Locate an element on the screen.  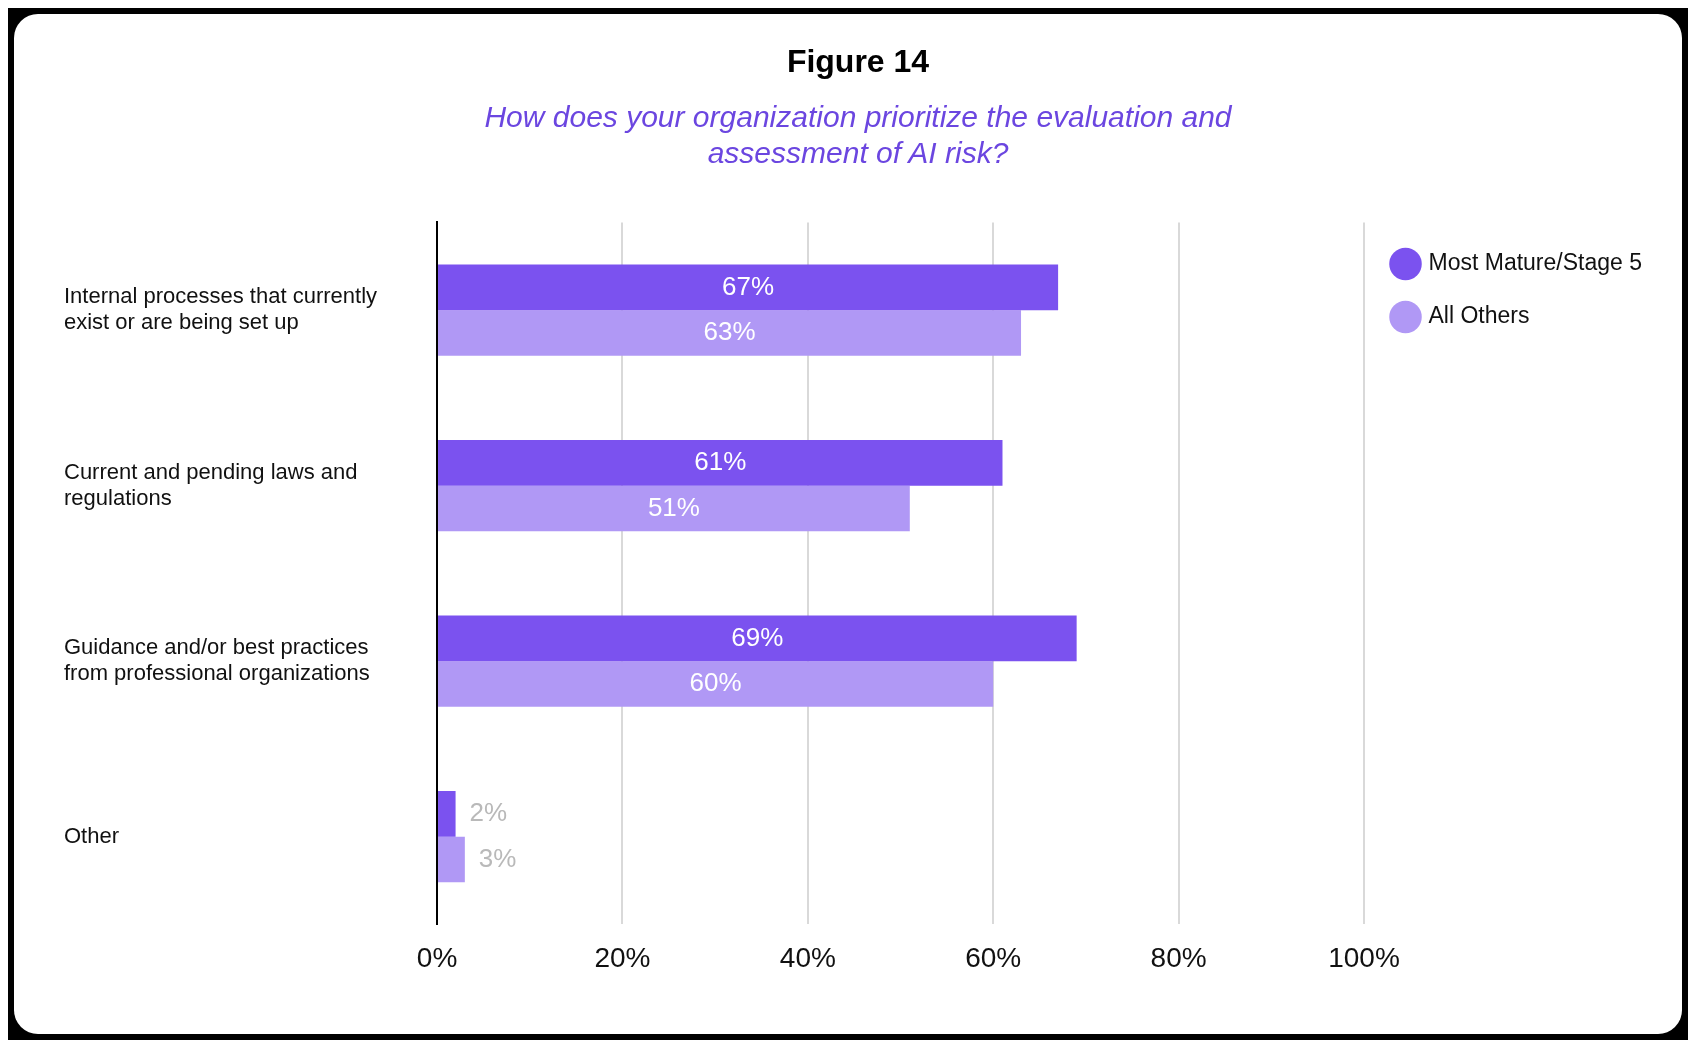
data-label: 51% is located at coordinates (673, 506).